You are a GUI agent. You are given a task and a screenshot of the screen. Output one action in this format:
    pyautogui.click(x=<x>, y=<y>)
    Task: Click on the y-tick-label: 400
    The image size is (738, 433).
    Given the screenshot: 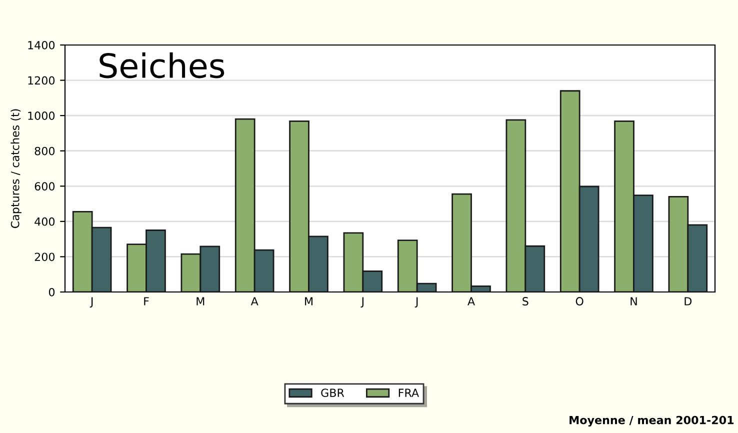 What is the action you would take?
    pyautogui.click(x=44, y=221)
    